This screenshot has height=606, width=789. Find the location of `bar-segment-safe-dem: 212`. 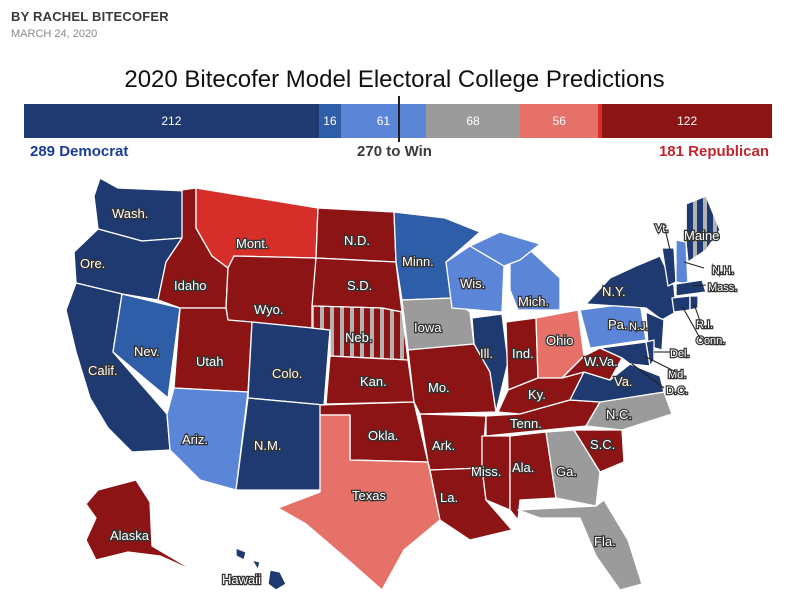

bar-segment-safe-dem: 212 is located at coordinates (171, 121).